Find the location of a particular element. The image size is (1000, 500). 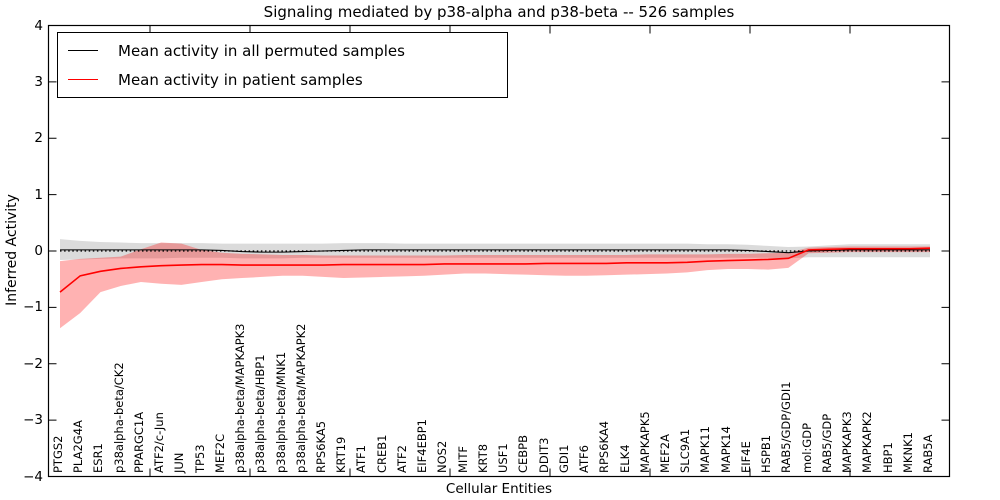

y-tick-label: 0 is located at coordinates (38, 251).